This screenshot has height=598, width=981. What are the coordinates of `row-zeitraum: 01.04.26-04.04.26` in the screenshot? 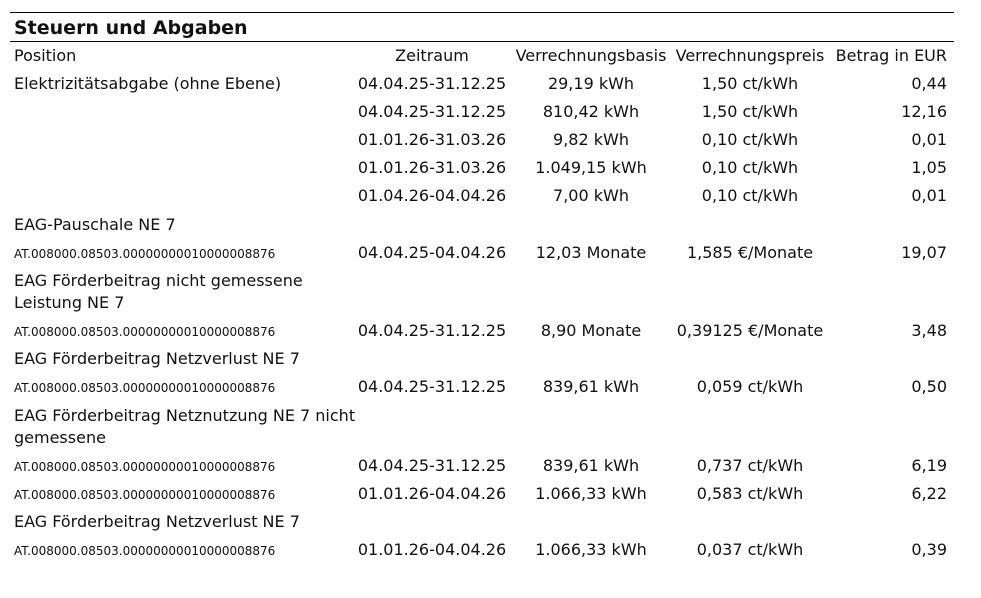 It's located at (432, 195).